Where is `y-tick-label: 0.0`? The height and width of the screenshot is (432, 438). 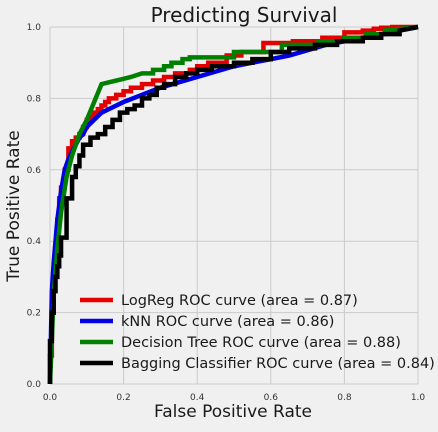 y-tick-label: 0.0 is located at coordinates (34, 385).